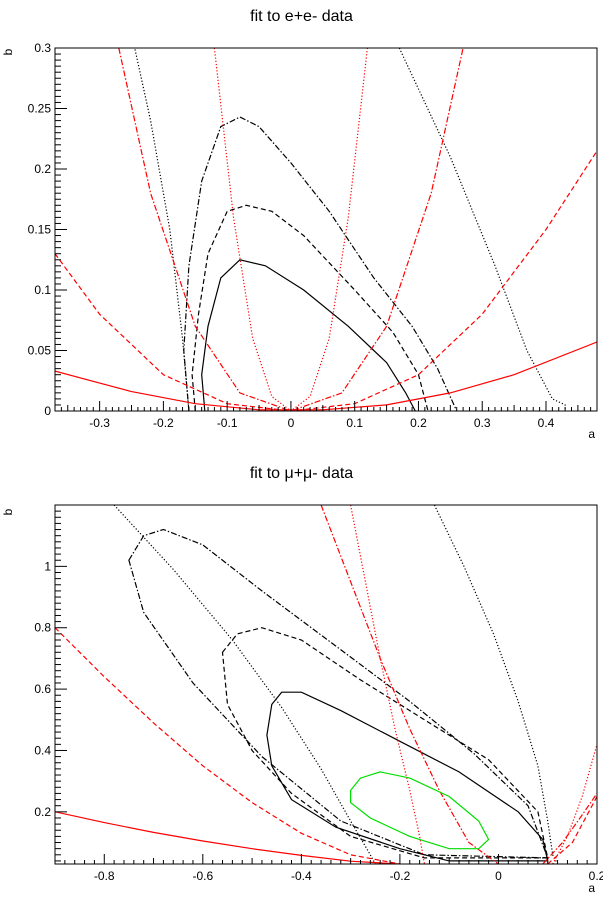  What do you see at coordinates (40, 230) in the screenshot?
I see `y-tick-label: 0.15` at bounding box center [40, 230].